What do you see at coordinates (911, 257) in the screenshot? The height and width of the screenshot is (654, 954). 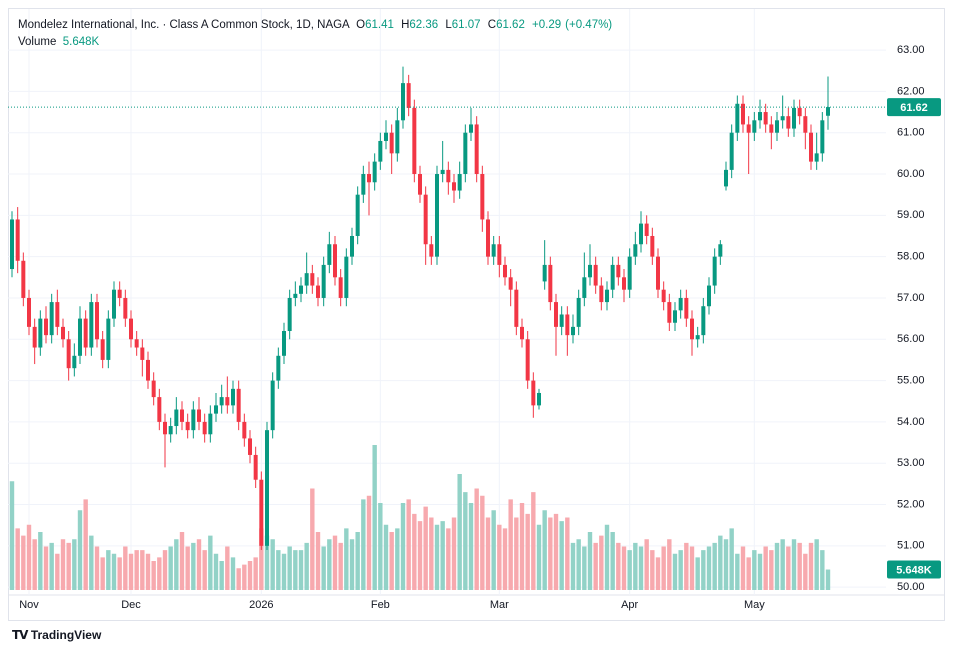 I see `y-tick-label: 58.00` at bounding box center [911, 257].